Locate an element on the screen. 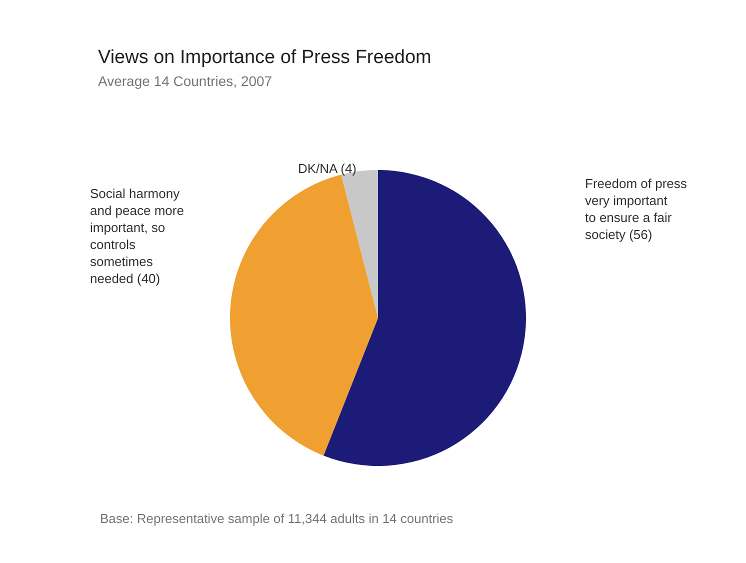 The width and height of the screenshot is (746, 563). chart-subtitle: Average 14 Countries, 2007 is located at coordinates (185, 81).